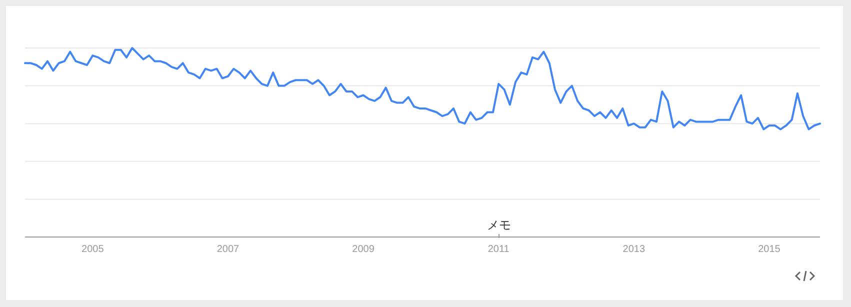 This screenshot has width=851, height=307. I want to click on x-tick-label: 2007, so click(228, 249).